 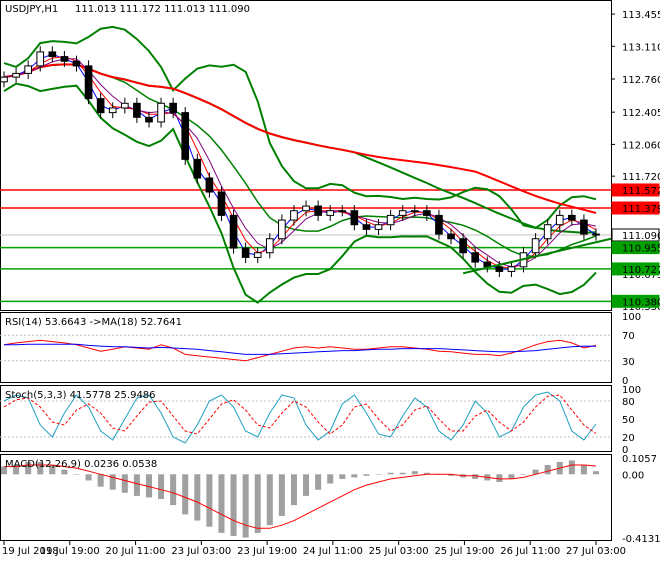 I want to click on stoch-tick-label: 20, so click(x=628, y=438).